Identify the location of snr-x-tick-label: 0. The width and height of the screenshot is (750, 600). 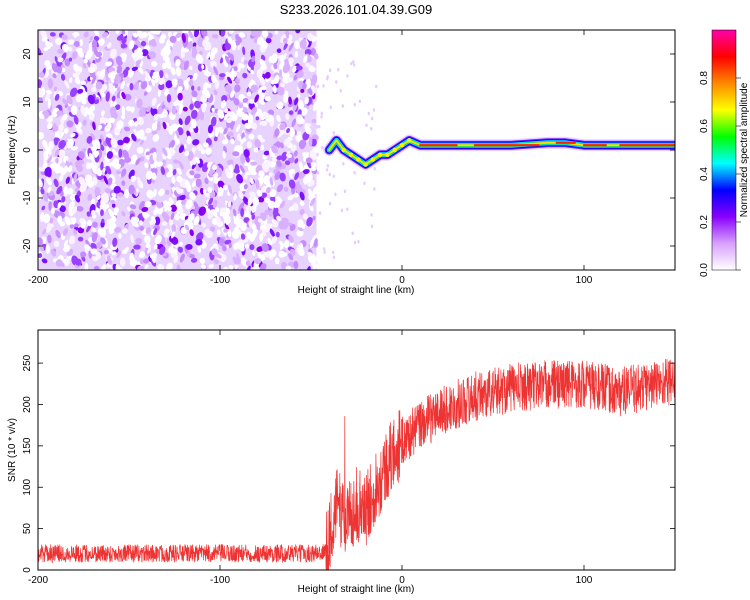
(402, 580).